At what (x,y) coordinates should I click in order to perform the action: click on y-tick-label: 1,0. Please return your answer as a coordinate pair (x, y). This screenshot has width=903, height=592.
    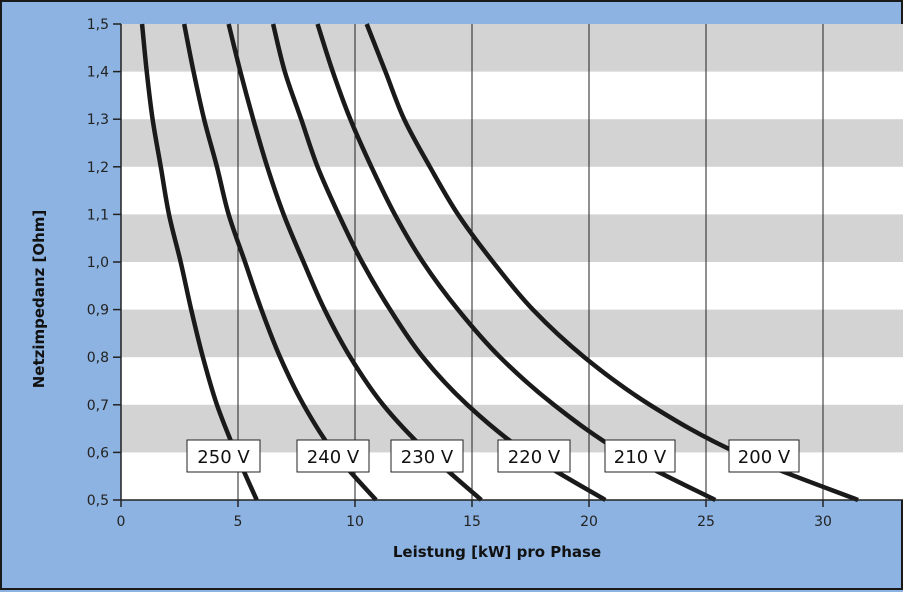
    Looking at the image, I should click on (98, 263).